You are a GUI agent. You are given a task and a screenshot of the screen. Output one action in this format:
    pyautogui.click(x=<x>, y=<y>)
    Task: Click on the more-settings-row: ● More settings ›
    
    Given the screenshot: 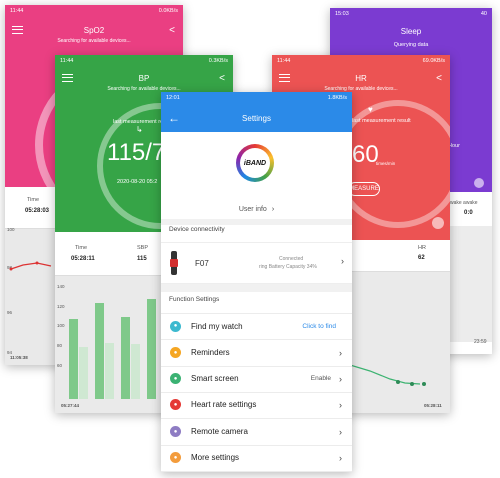 What is the action you would take?
    pyautogui.click(x=256, y=458)
    